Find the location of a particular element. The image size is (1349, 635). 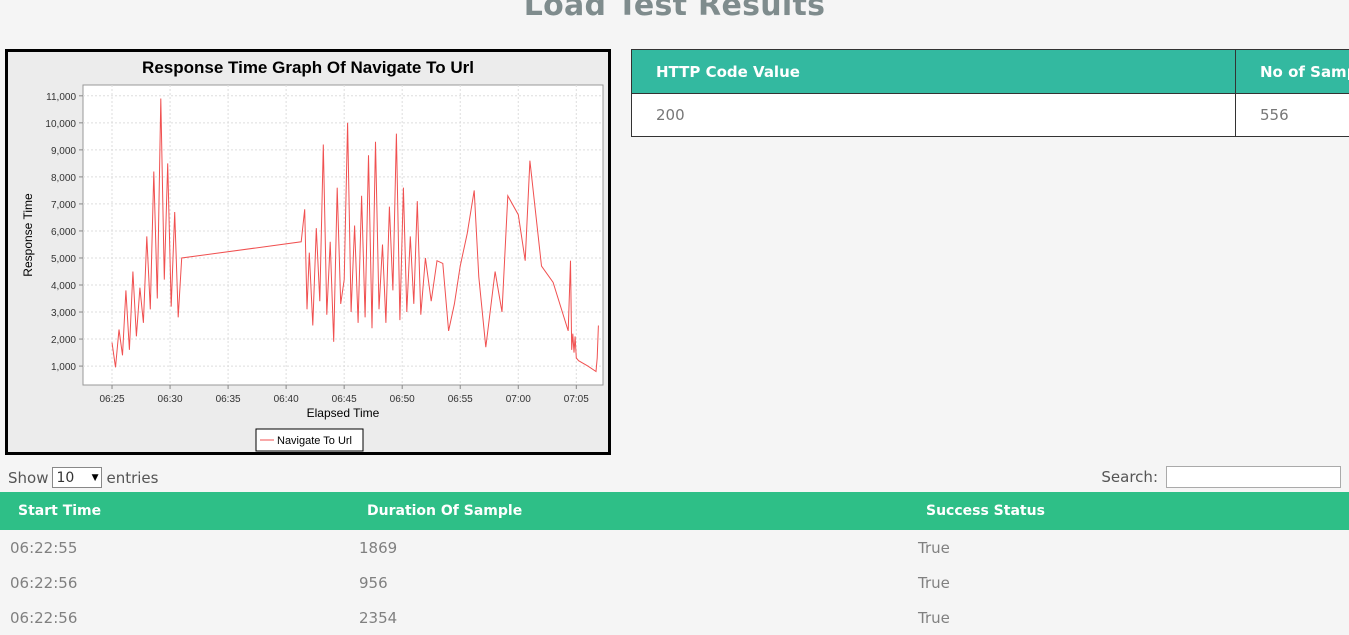

y-tick-label: 2,000 is located at coordinates (63, 340).